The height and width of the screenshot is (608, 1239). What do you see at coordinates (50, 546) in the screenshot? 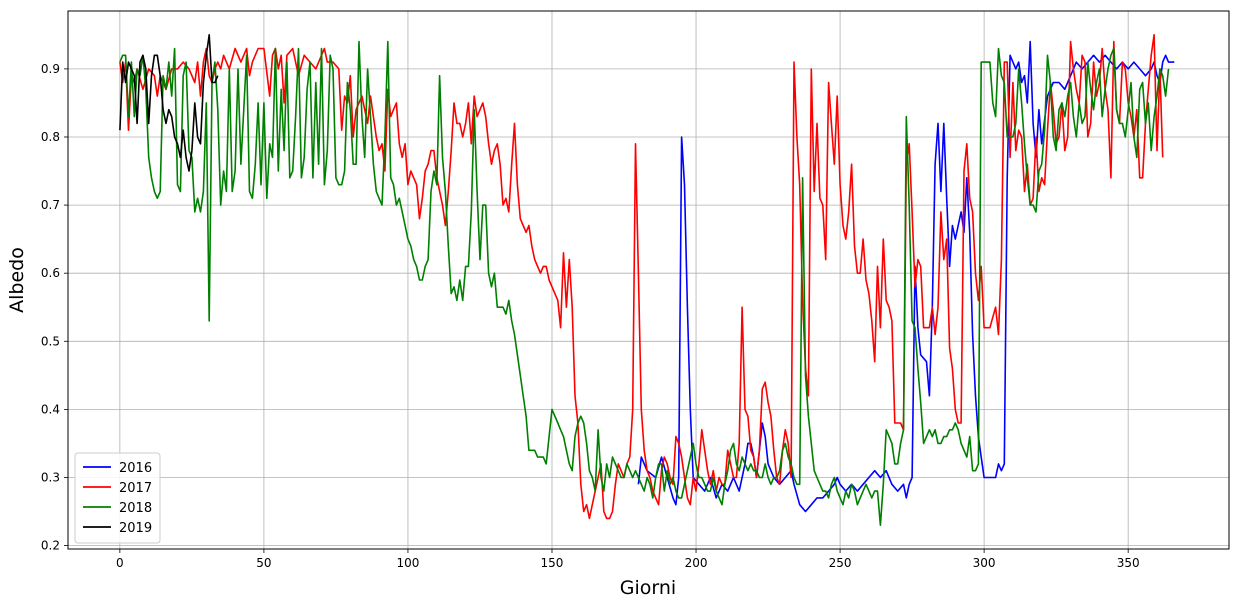
I see `y-tick-label: 0.2` at bounding box center [50, 546].